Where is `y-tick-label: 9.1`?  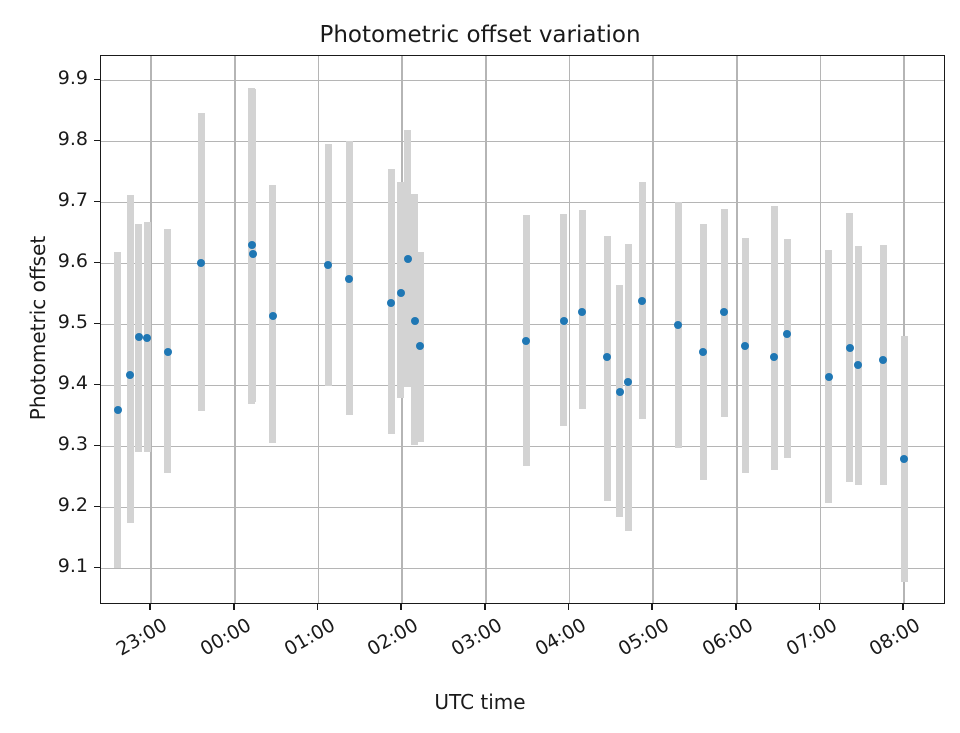
y-tick-label: 9.1 is located at coordinates (72, 566).